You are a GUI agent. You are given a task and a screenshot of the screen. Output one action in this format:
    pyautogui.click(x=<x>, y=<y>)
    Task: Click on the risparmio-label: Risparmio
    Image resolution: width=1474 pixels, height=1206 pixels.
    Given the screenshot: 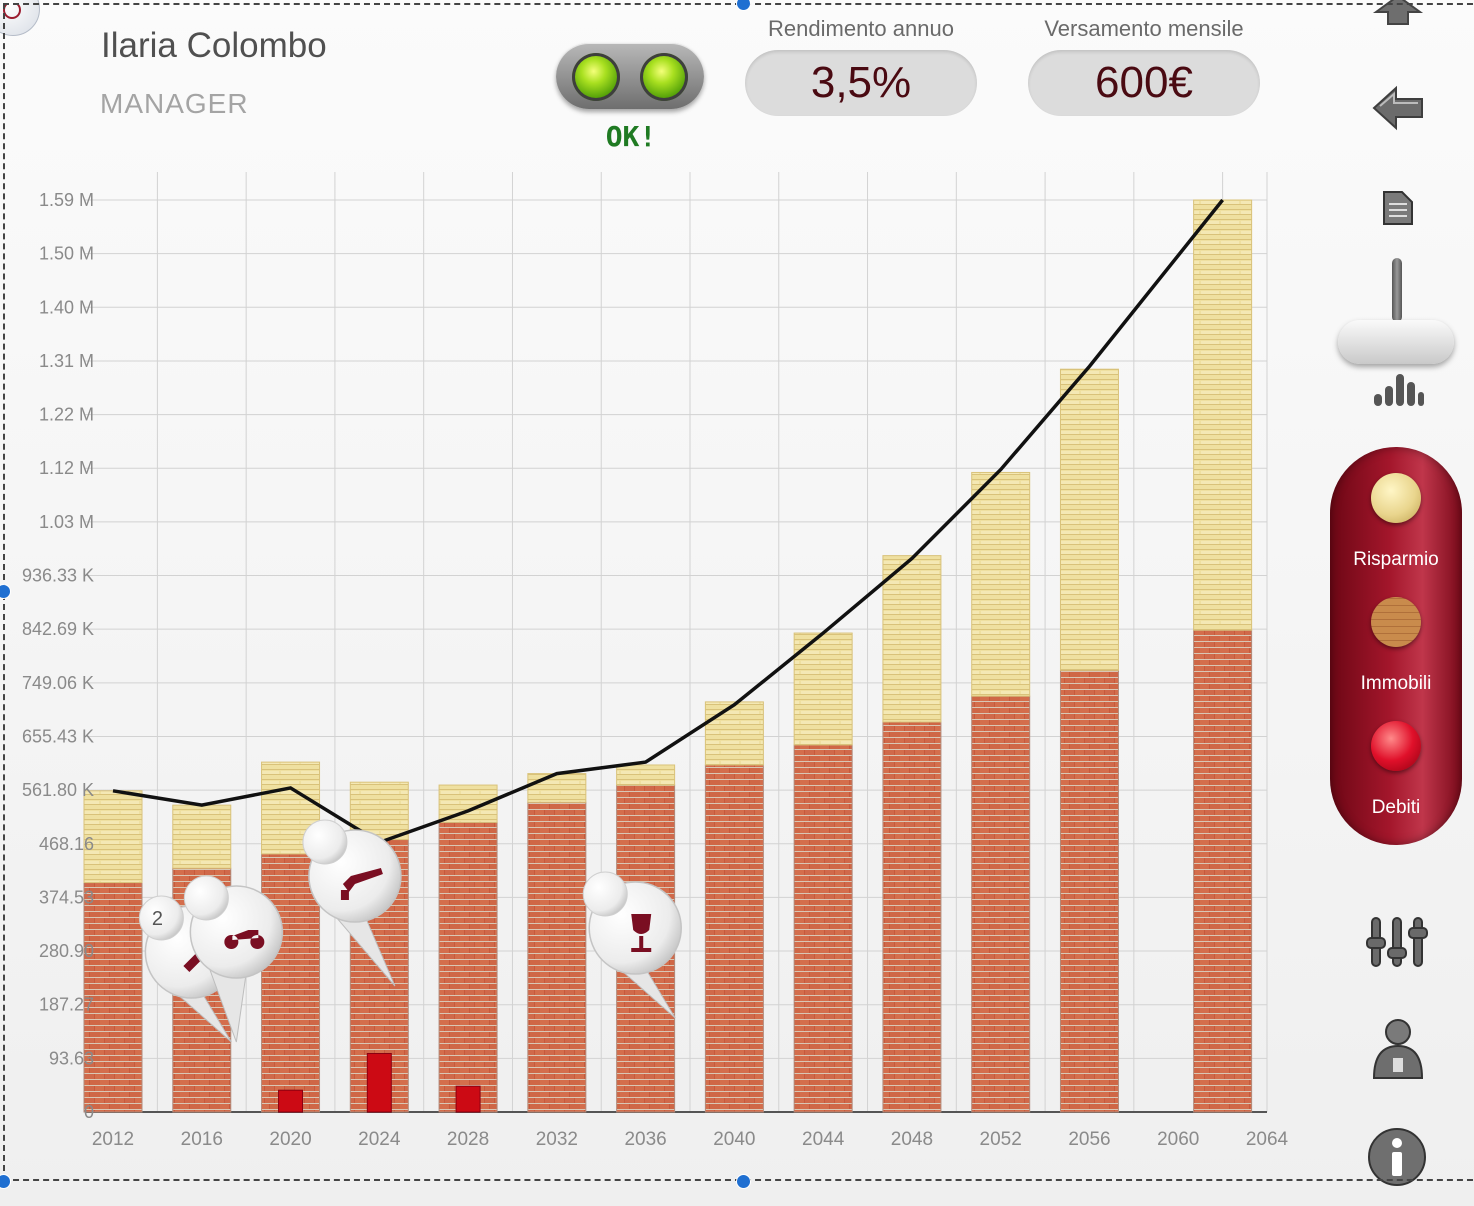 What is the action you would take?
    pyautogui.click(x=1396, y=559)
    